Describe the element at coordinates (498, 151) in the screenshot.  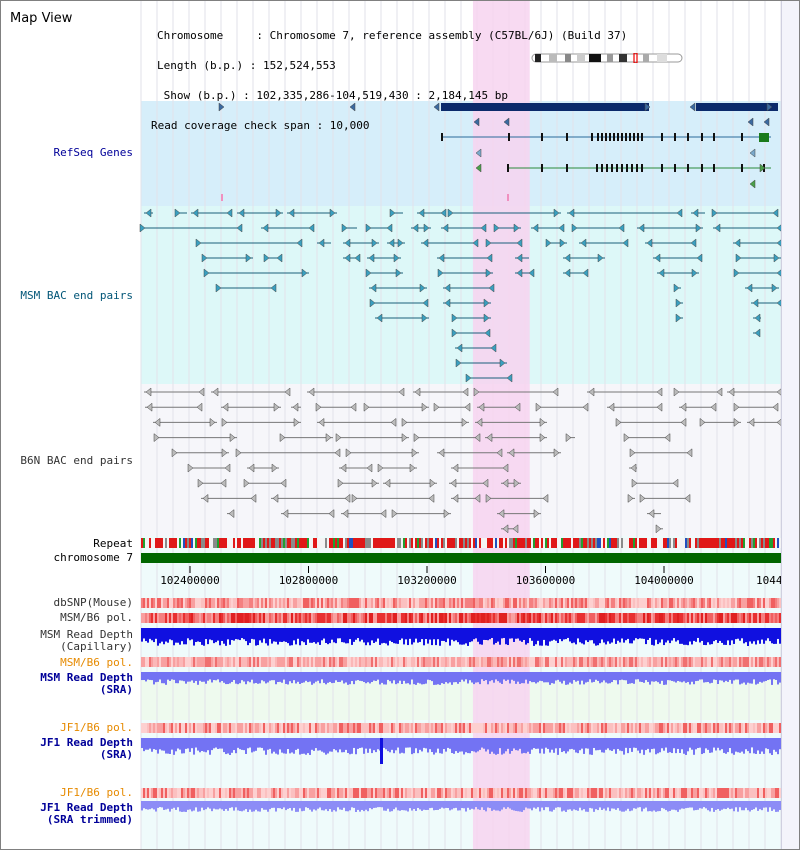
I see `refseq-gene-track` at that location.